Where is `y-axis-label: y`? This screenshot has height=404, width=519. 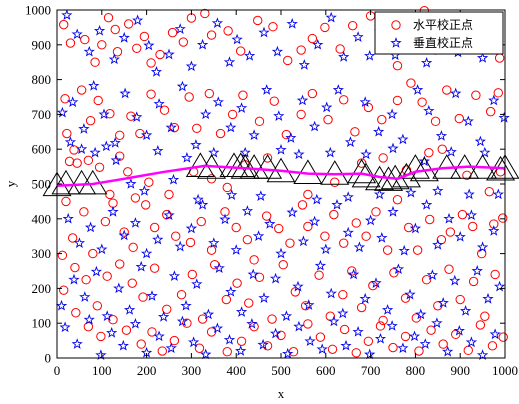 y-axis-label: y is located at coordinates (10, 183).